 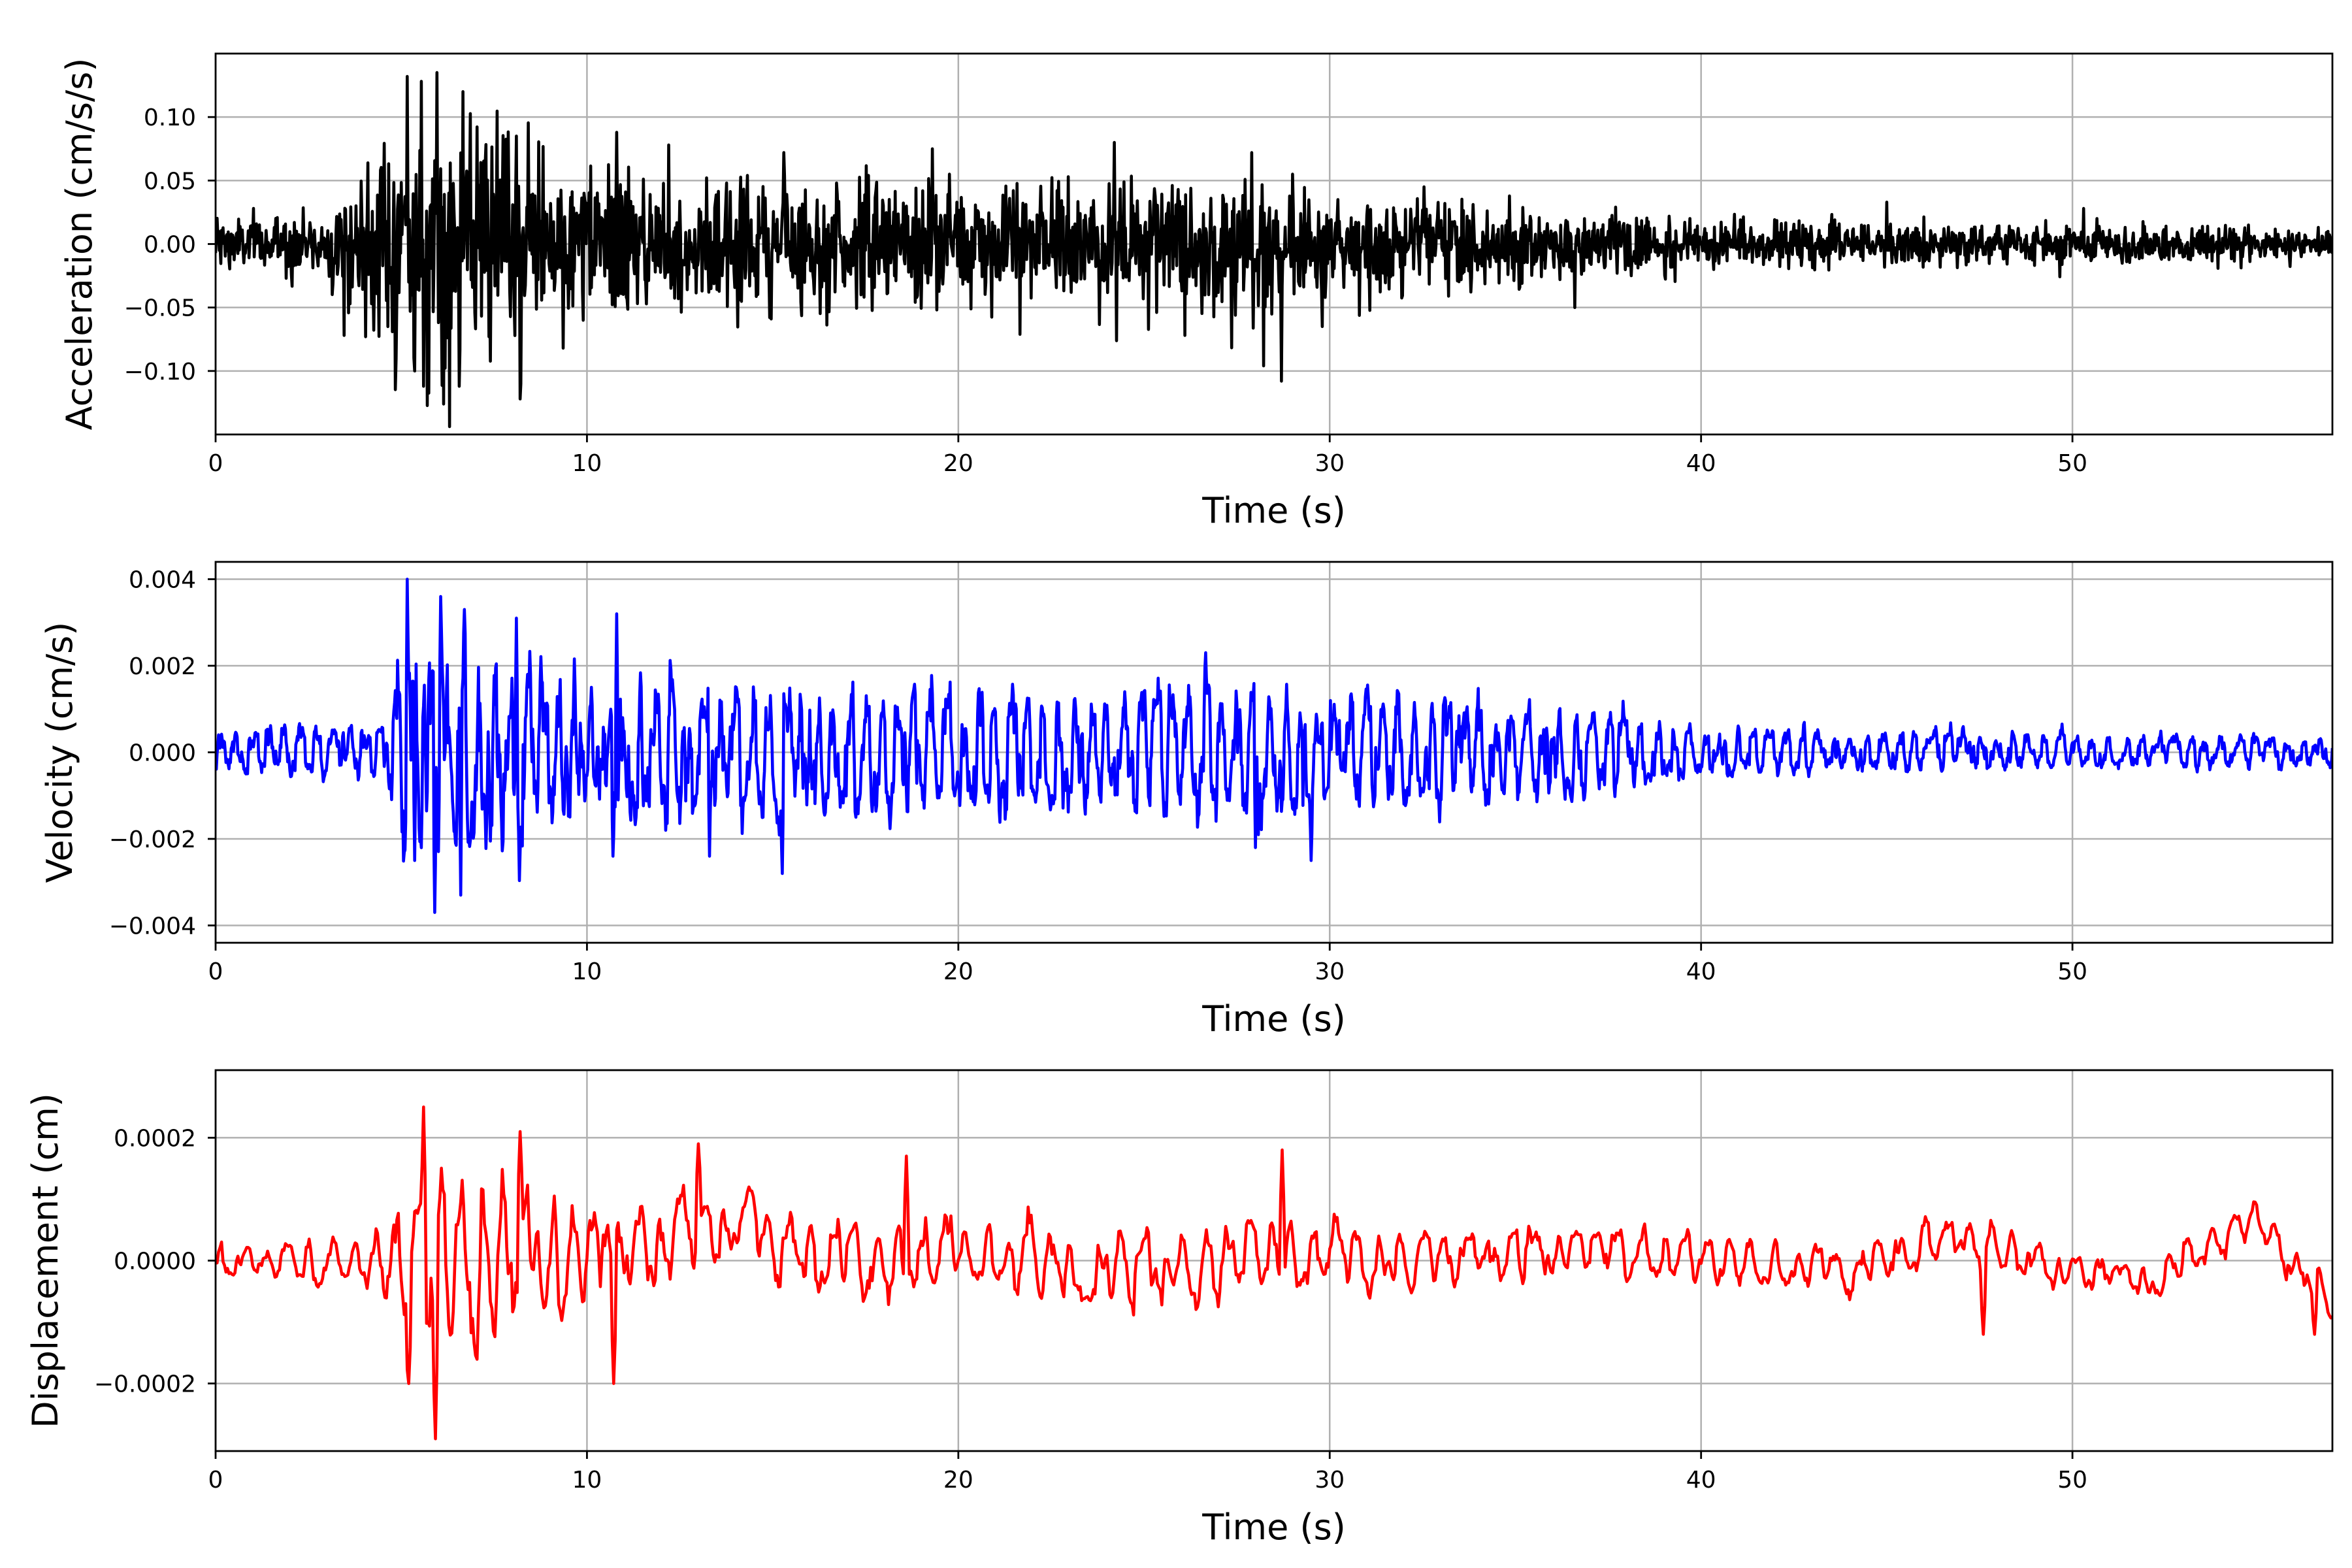 What do you see at coordinates (155, 1262) in the screenshot?
I see `displacement-y-tick-label: 0.0000` at bounding box center [155, 1262].